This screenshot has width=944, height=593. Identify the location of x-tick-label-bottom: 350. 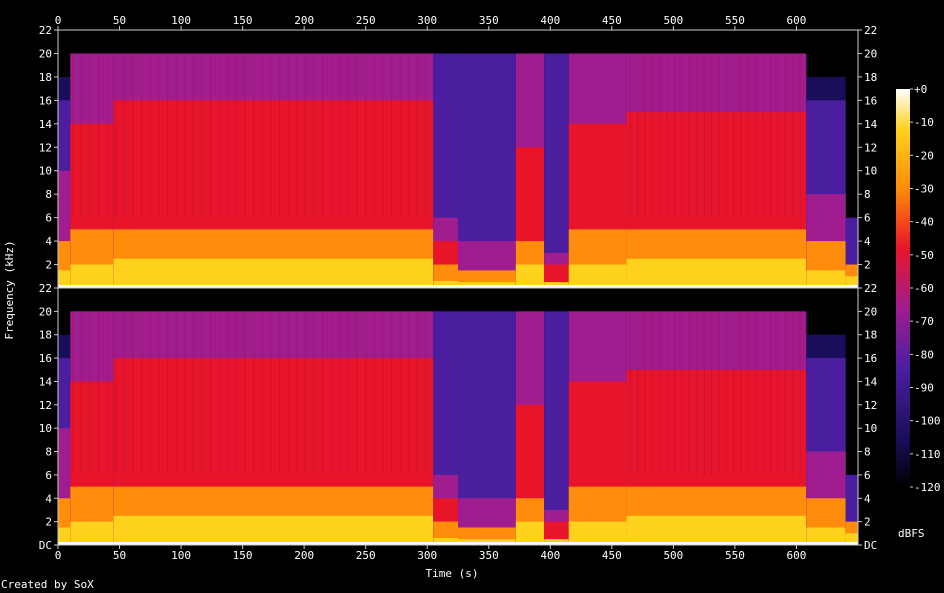
(489, 555).